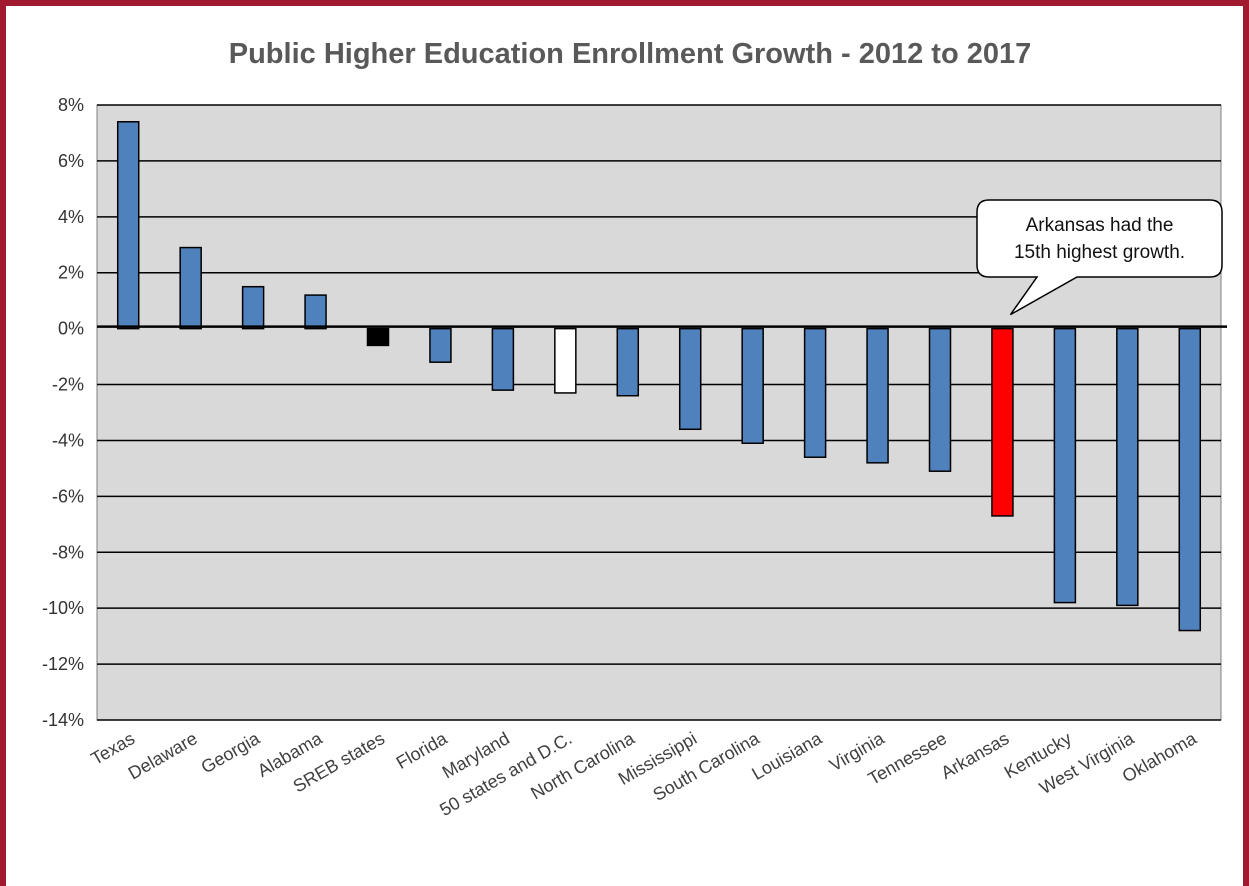 The image size is (1249, 886). I want to click on y-tick-label: -12%, so click(63, 664).